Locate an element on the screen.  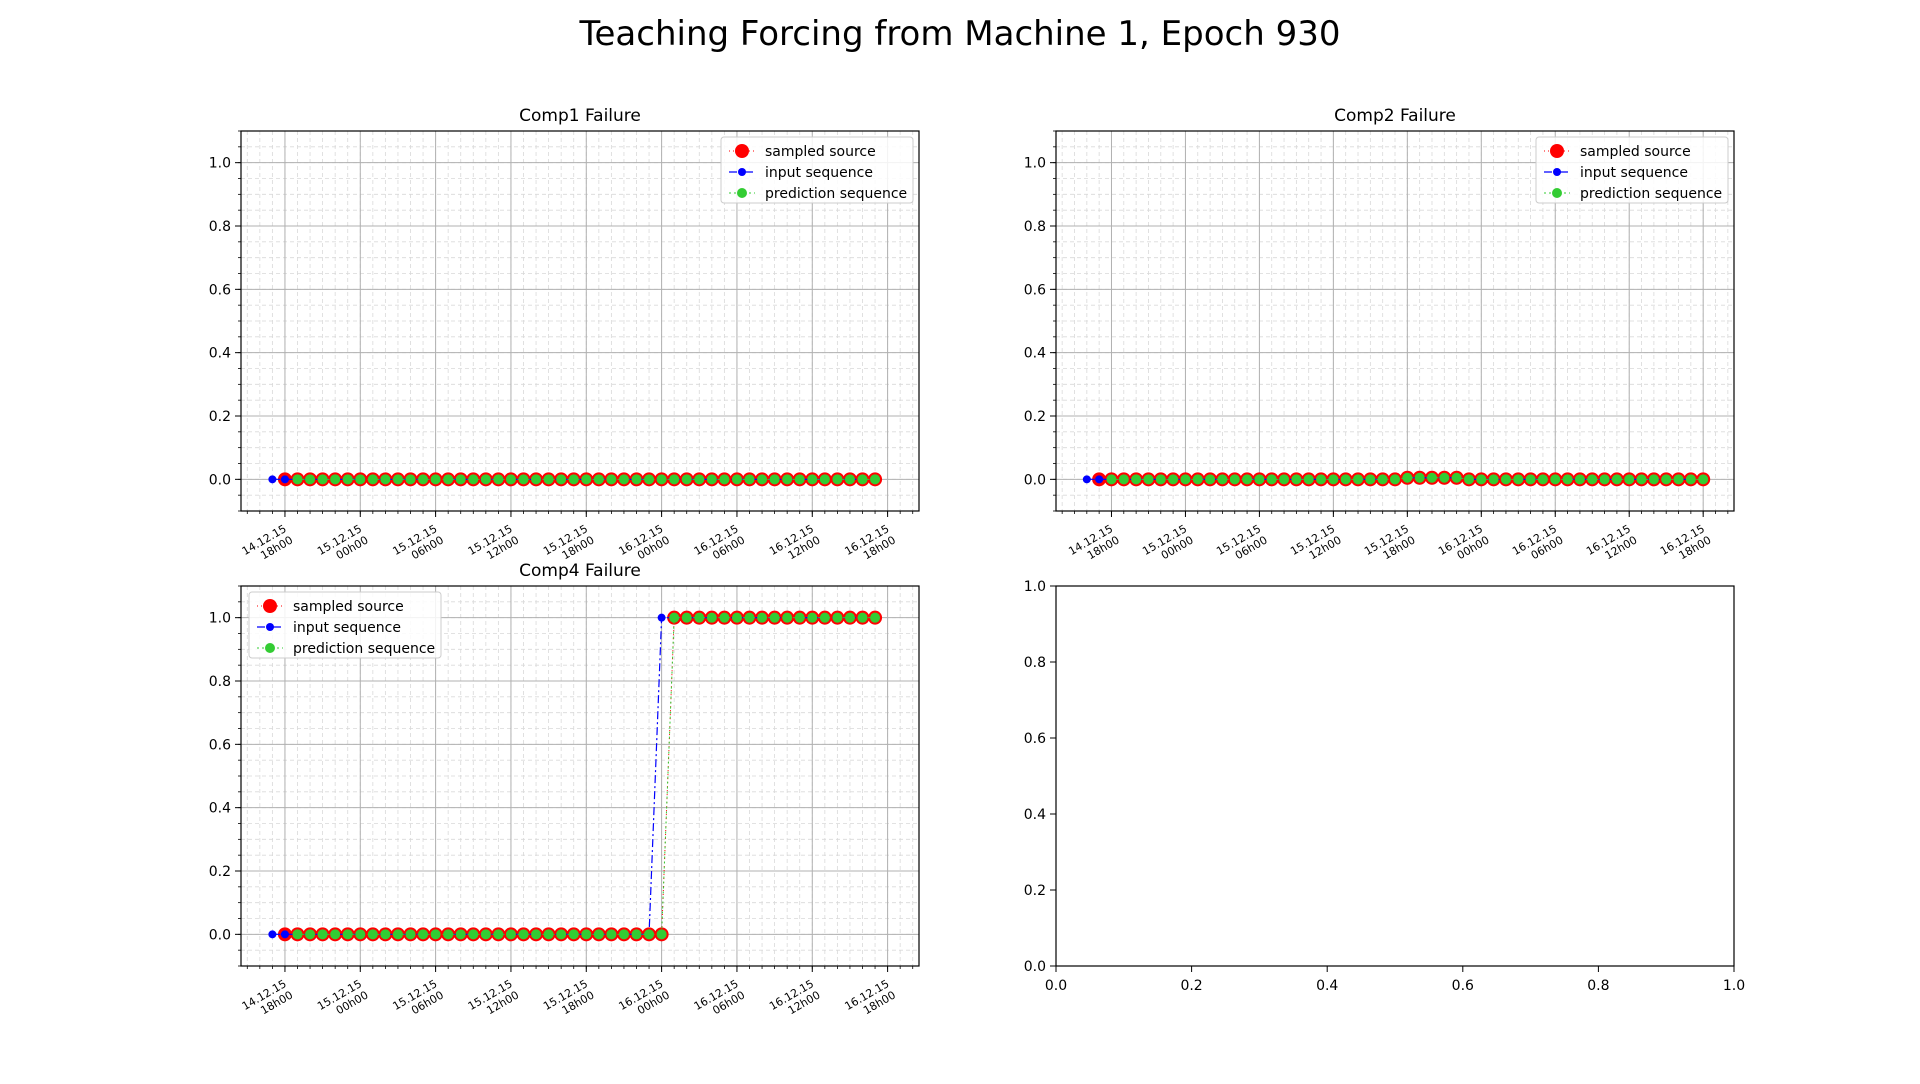
x-tick-label: 0.4 is located at coordinates (1327, 986).